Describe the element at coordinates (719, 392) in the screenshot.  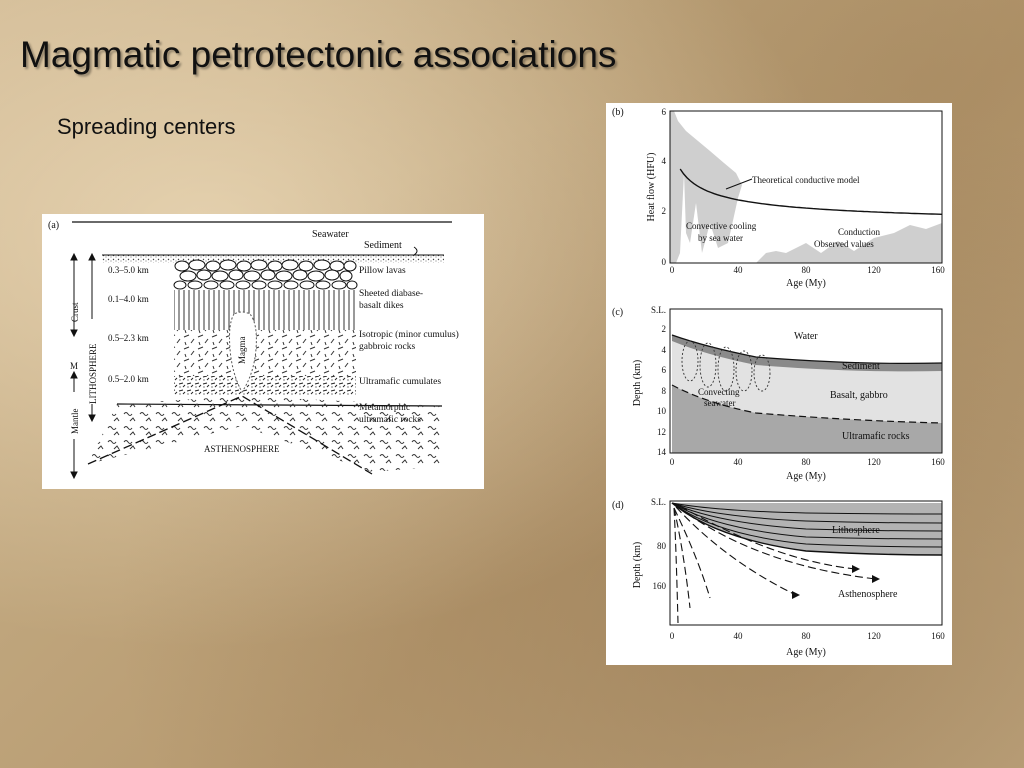
I see `convecting-label-1: Convecting` at that location.